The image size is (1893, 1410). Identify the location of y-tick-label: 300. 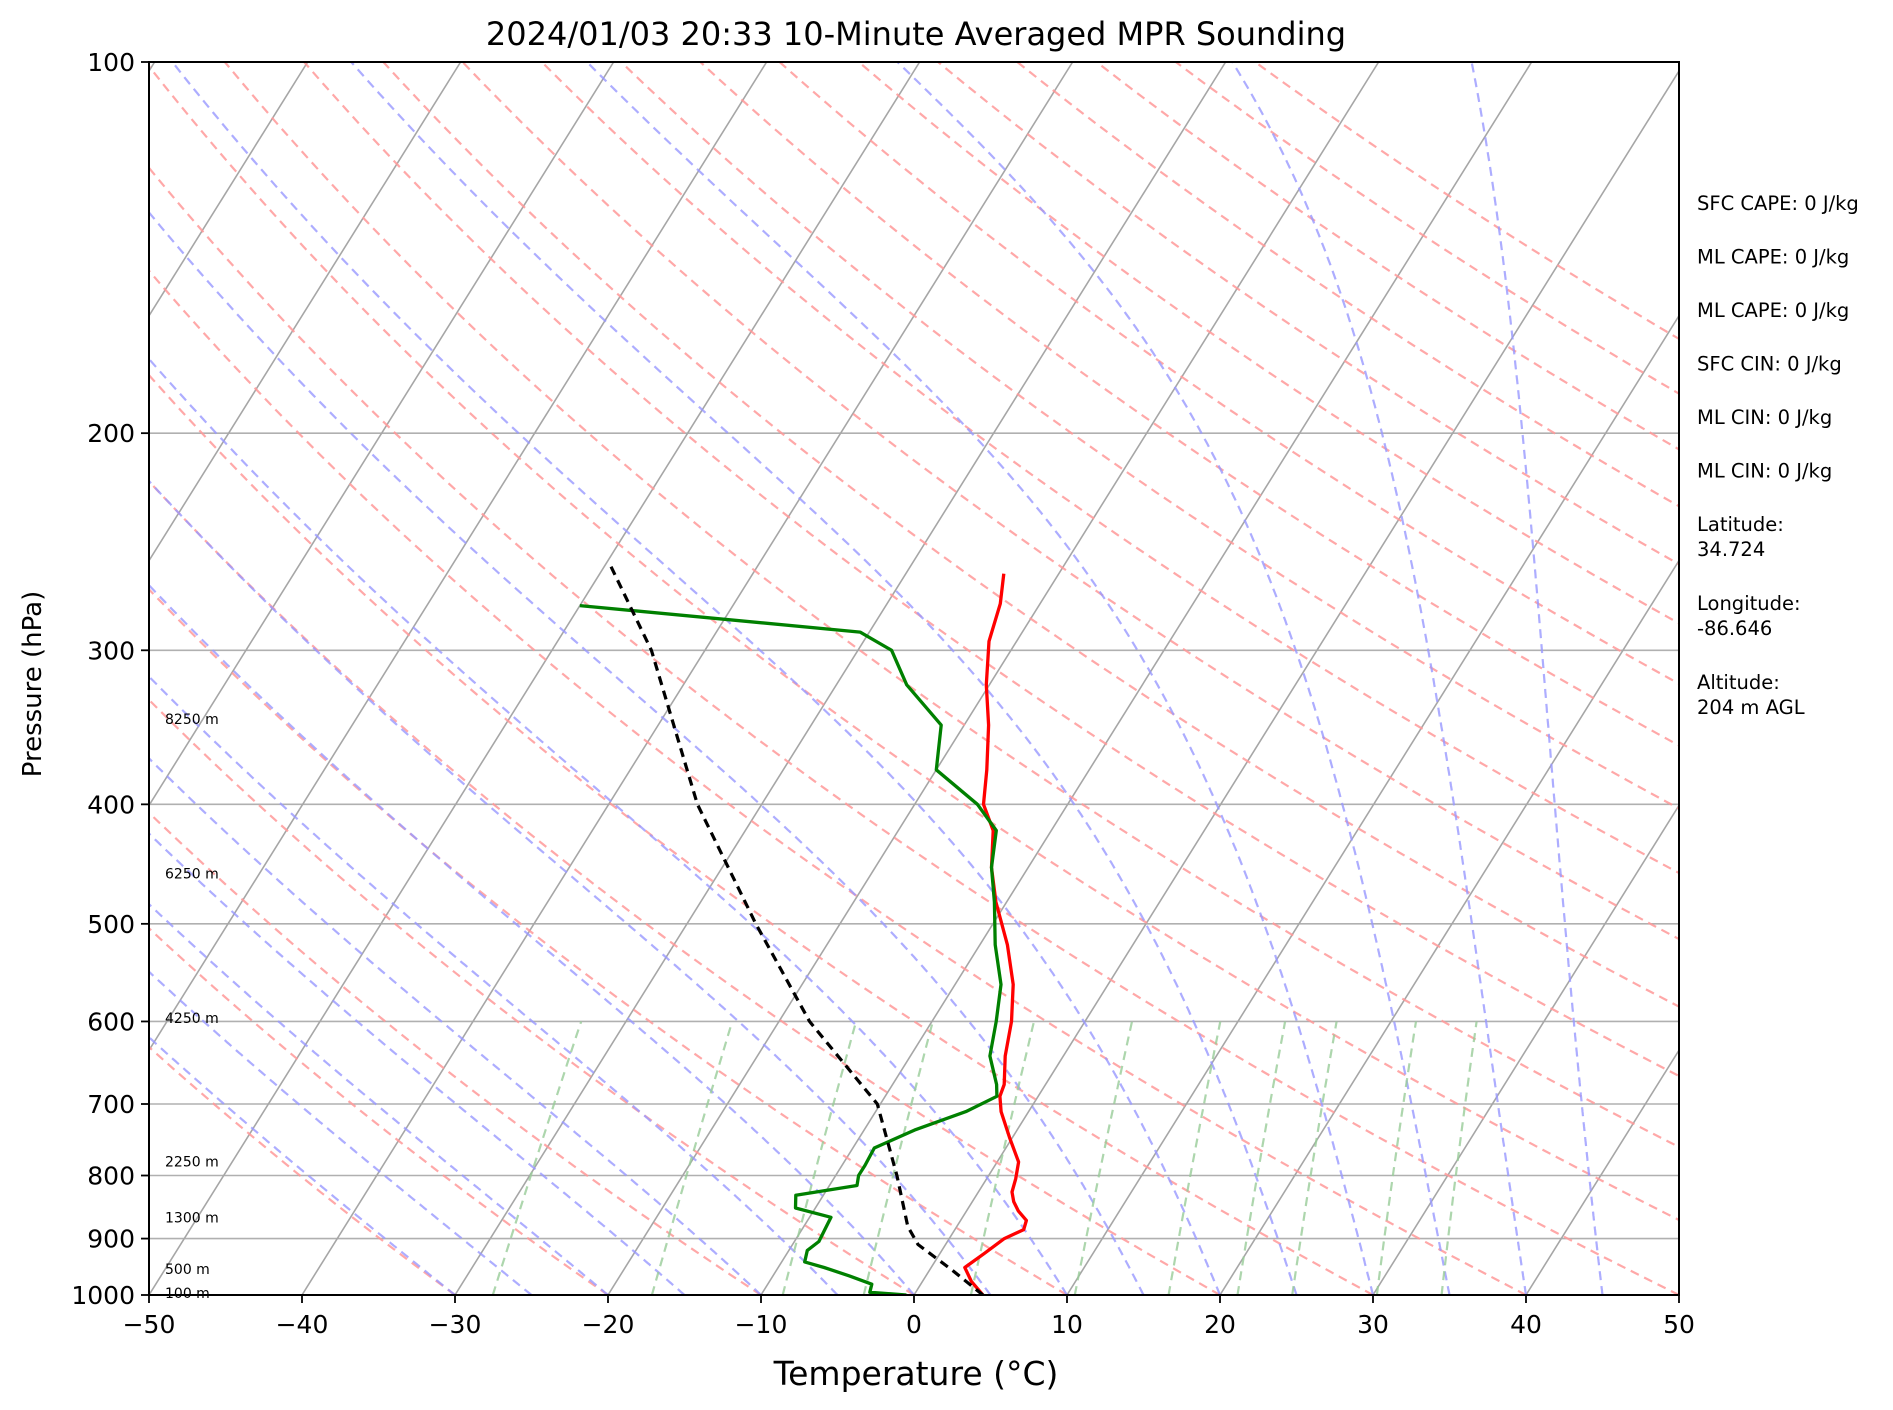
(111, 650).